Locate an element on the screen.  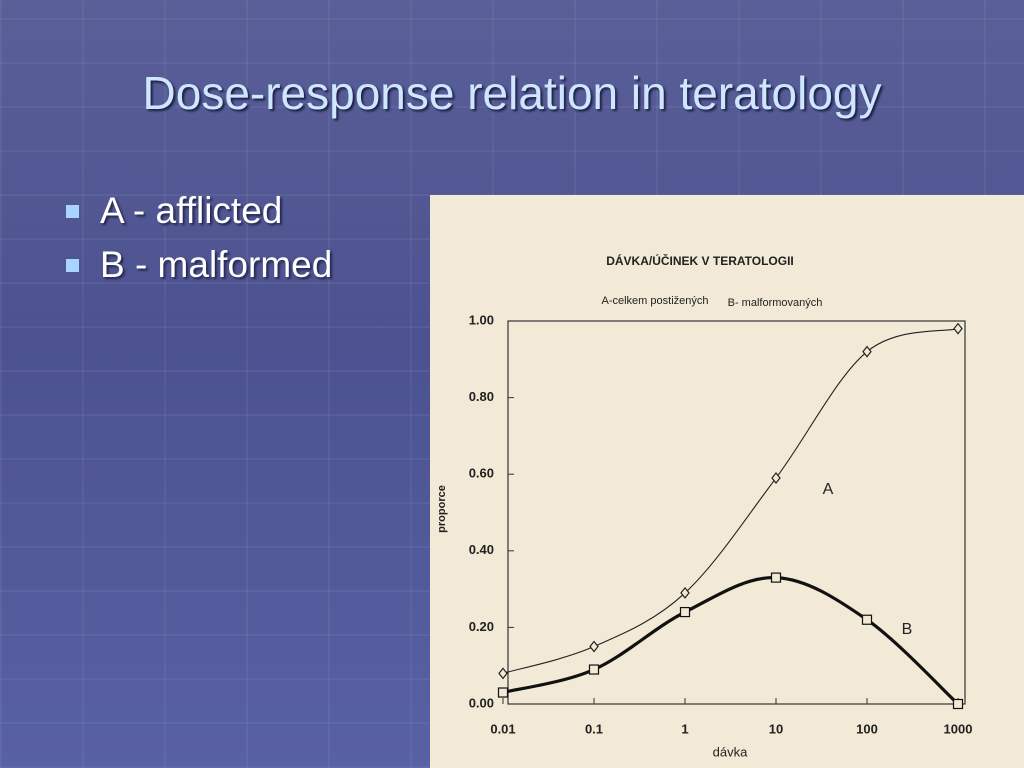
y-tick-label: 0.60 is located at coordinates (481, 473).